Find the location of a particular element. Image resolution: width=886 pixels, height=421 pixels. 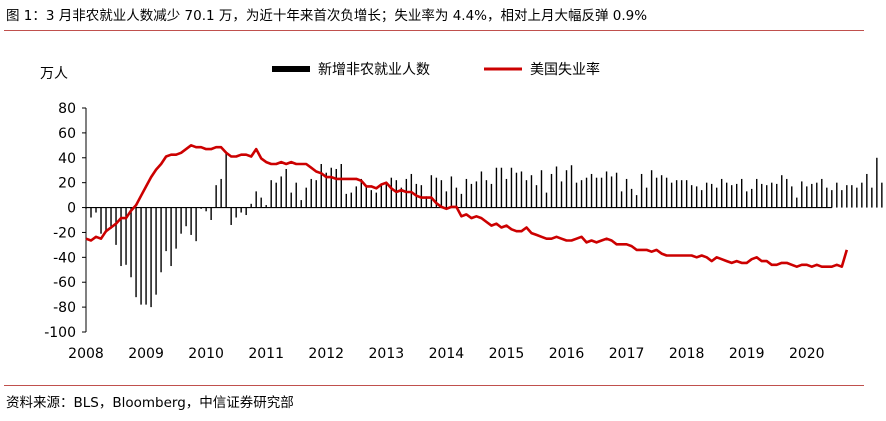

bottom-rule is located at coordinates (434, 385).